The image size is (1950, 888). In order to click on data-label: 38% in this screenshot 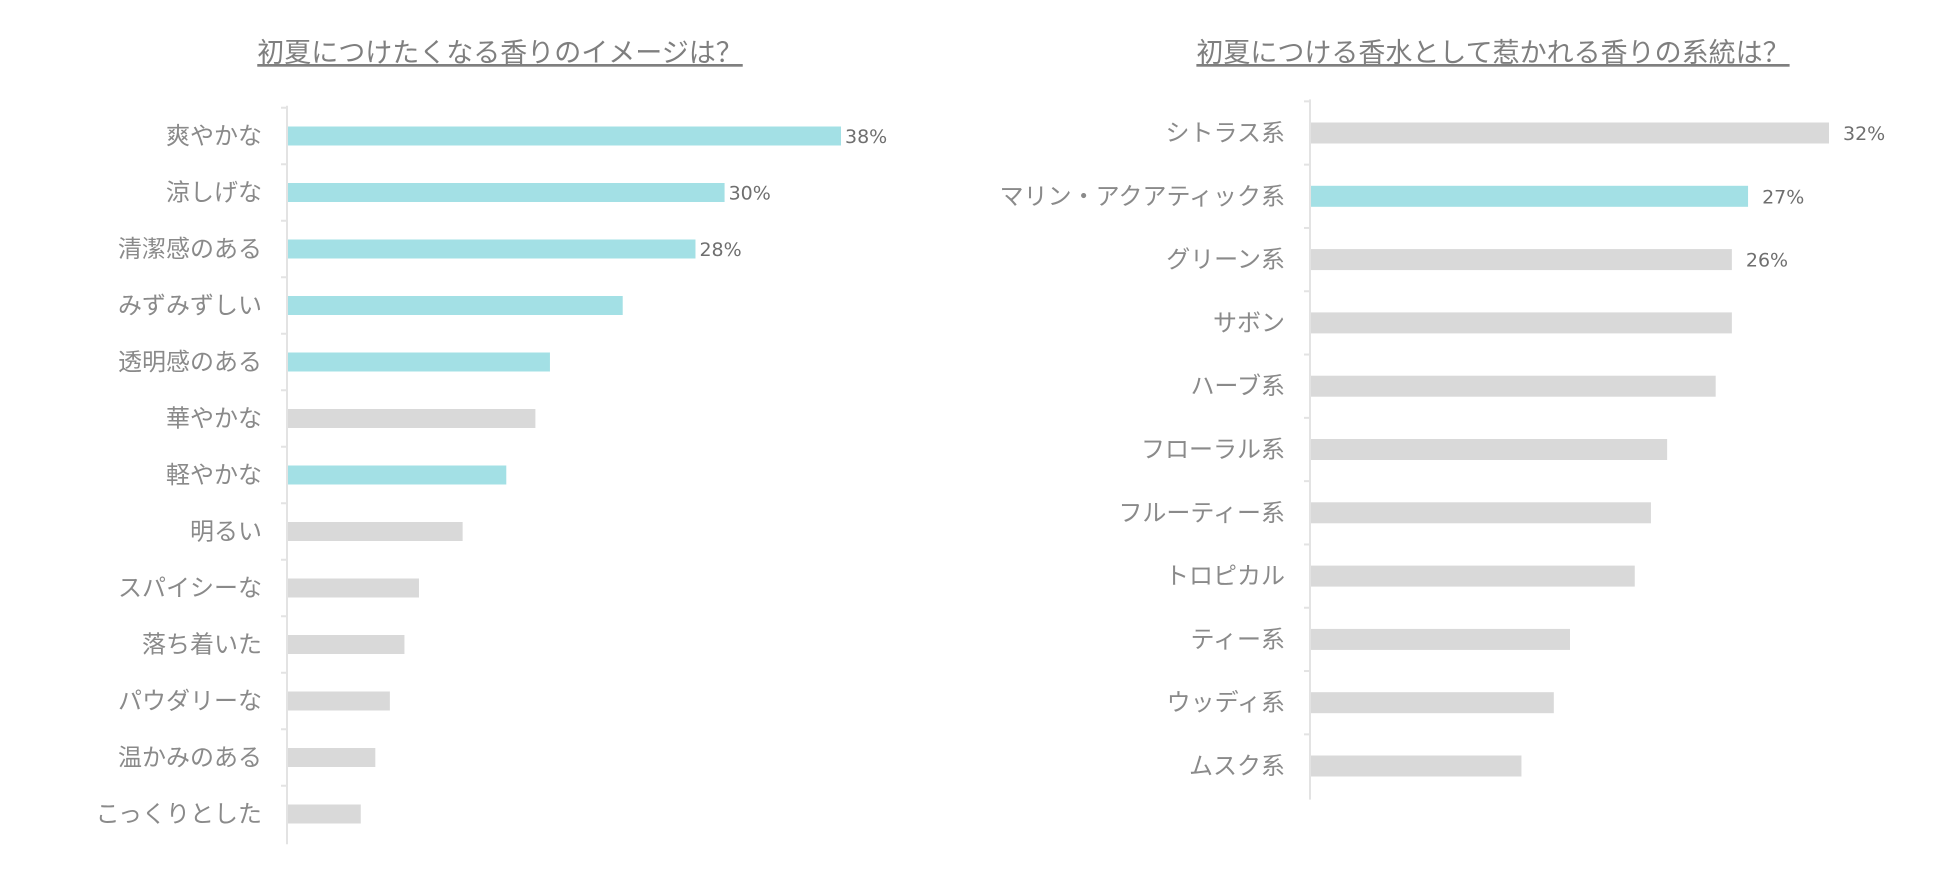, I will do `click(866, 137)`.